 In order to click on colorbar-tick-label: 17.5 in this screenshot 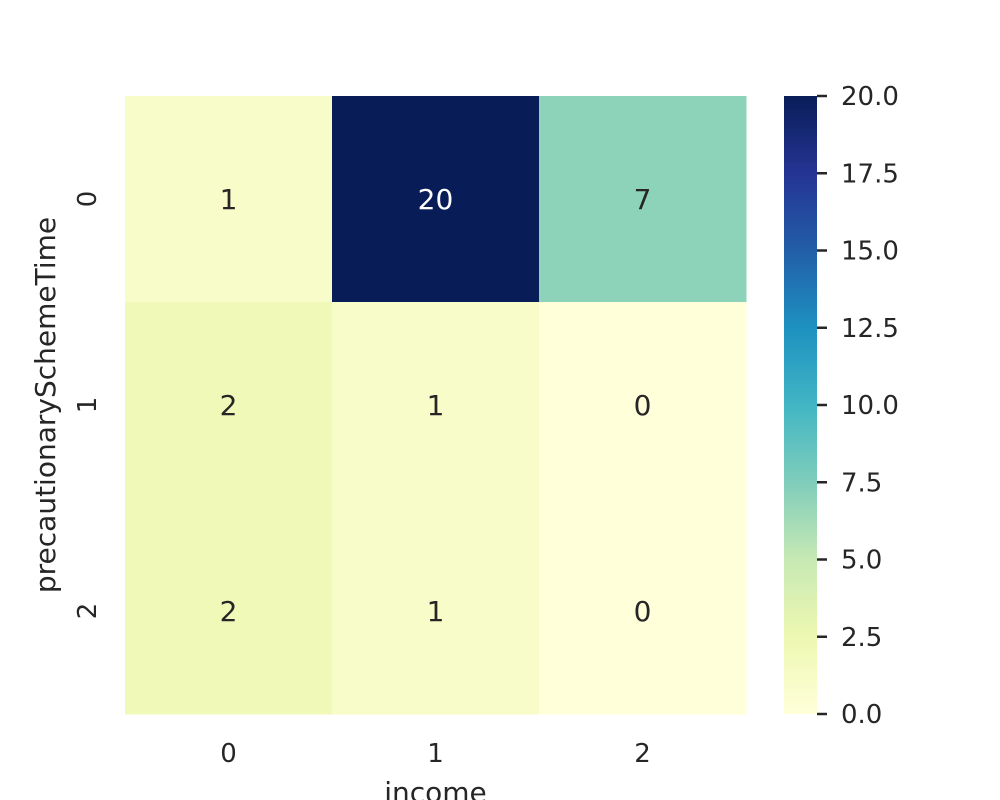, I will do `click(870, 174)`.